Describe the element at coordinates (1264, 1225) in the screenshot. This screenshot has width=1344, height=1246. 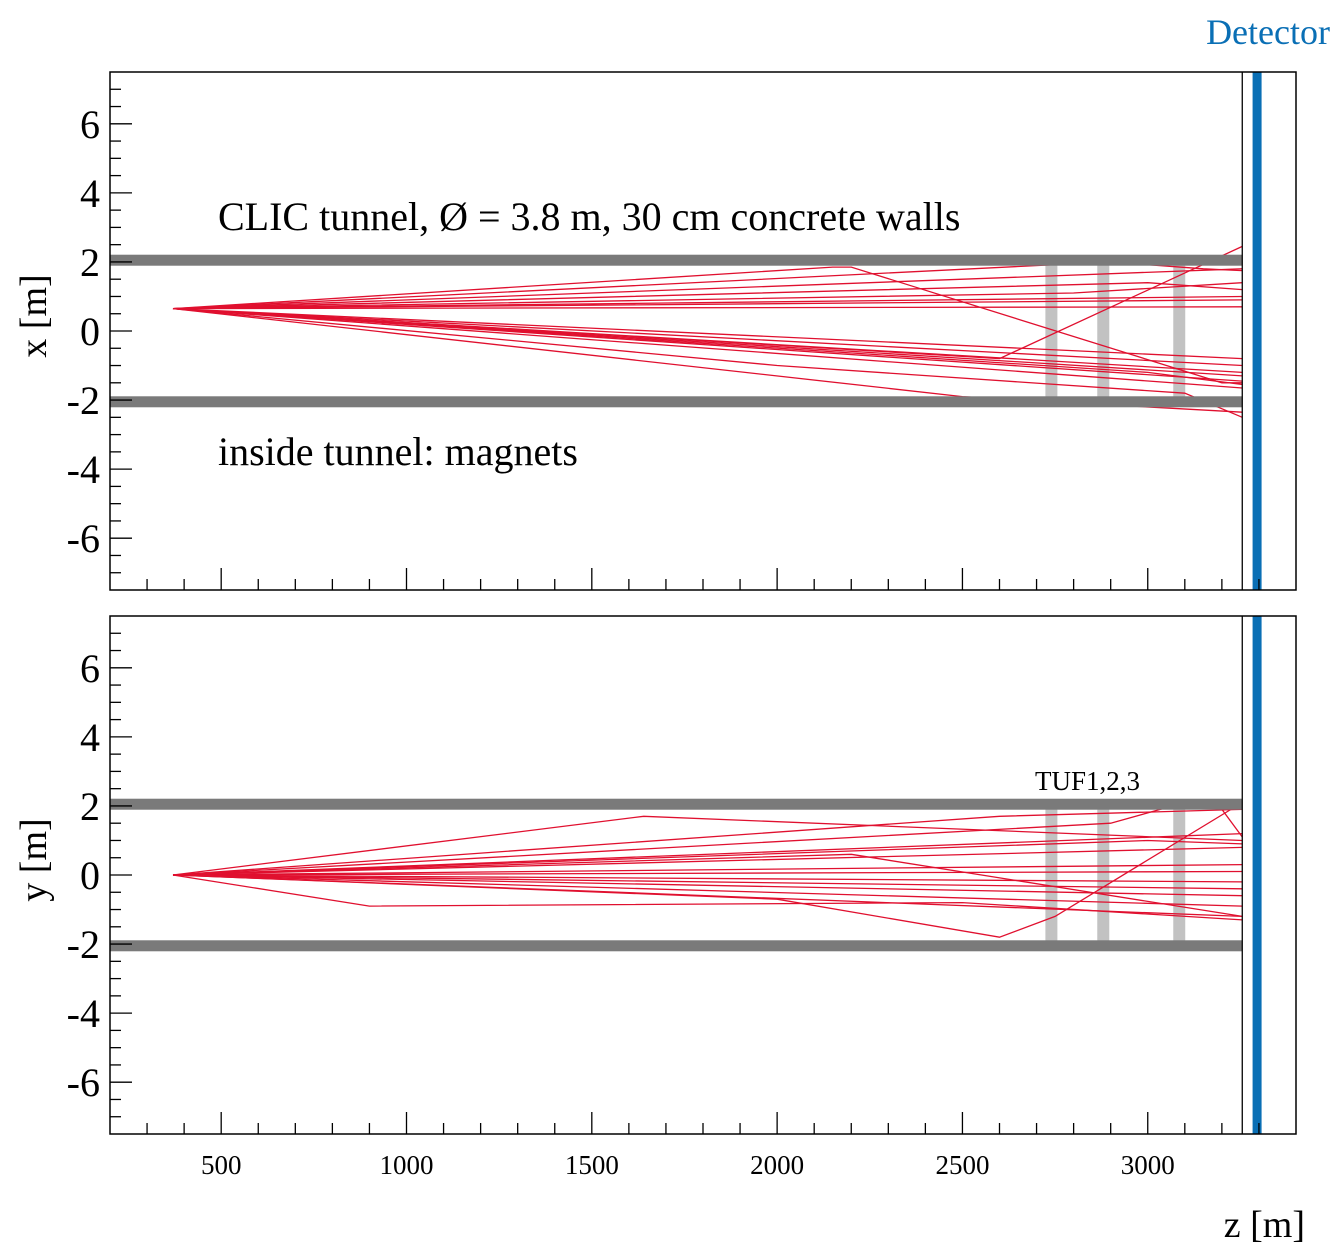
I see `x-axis-title: z [m]` at that location.